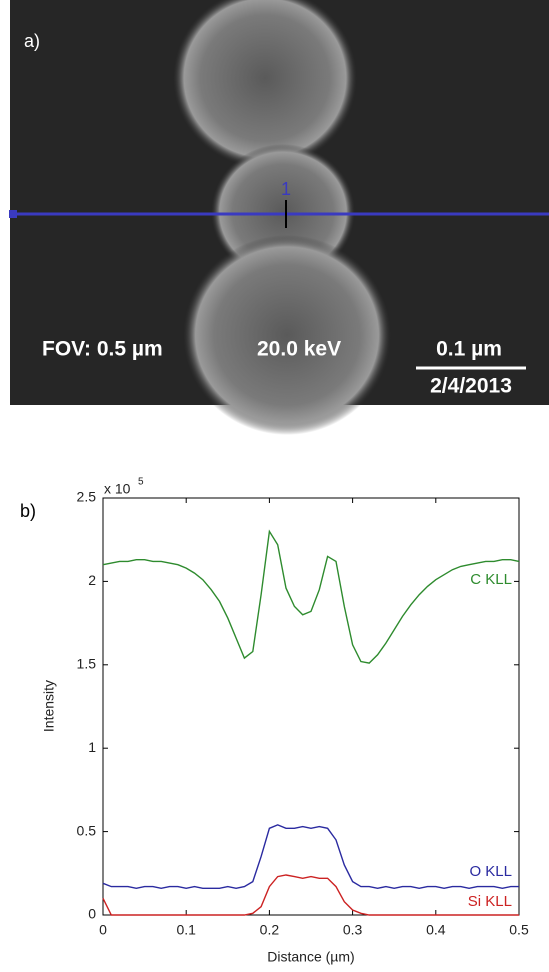  I want to click on y-multiplier-exponent: 5, so click(141, 482).